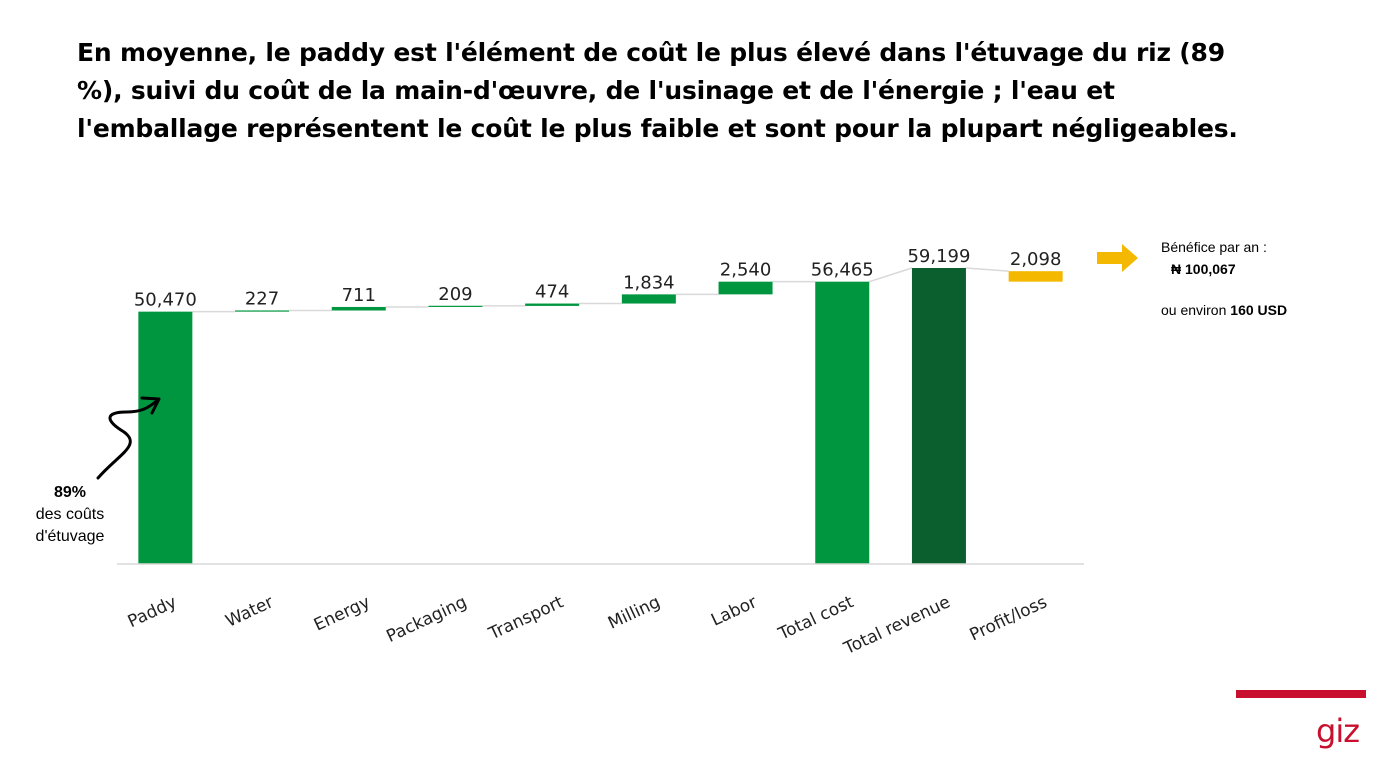 The image size is (1382, 765). I want to click on category-label: Transport, so click(526, 618).